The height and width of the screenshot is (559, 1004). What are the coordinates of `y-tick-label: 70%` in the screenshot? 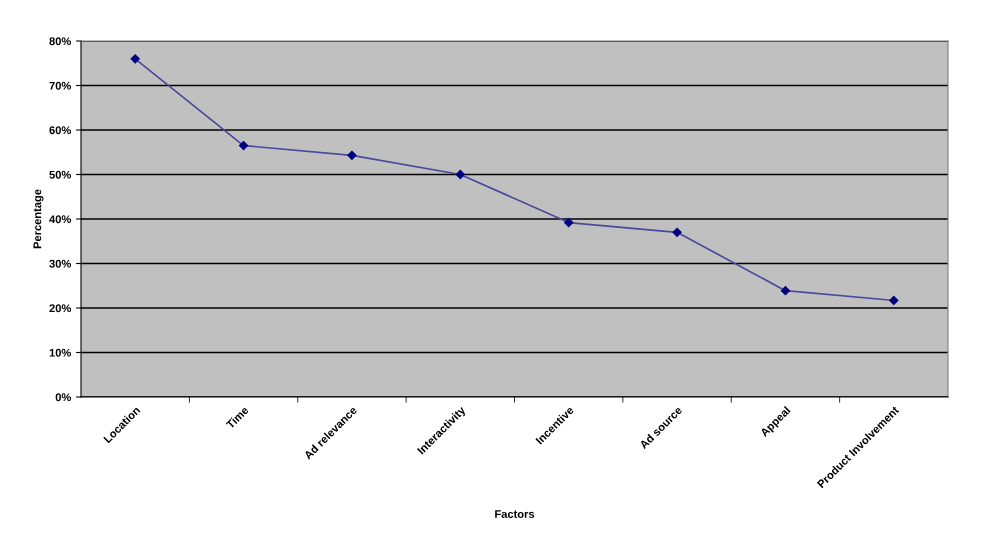 It's located at (60, 85).